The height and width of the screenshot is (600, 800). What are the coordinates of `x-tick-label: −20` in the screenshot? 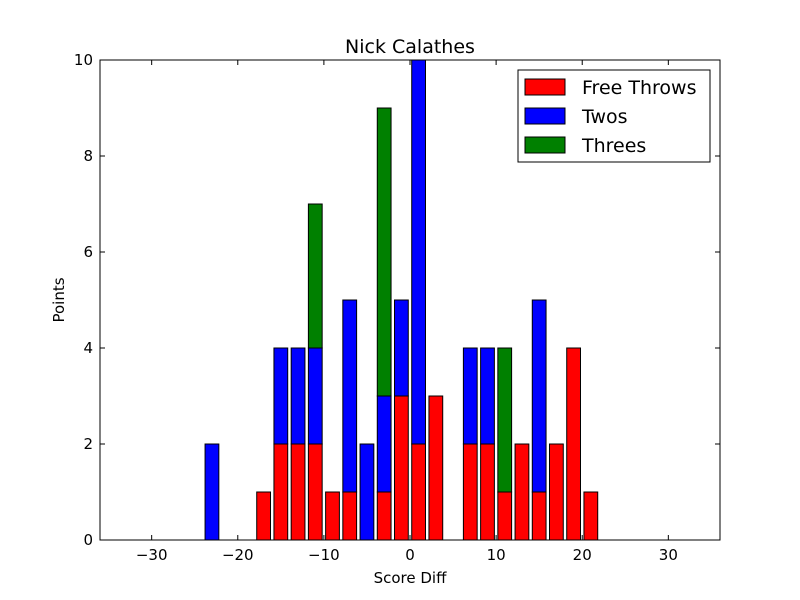 It's located at (238, 555).